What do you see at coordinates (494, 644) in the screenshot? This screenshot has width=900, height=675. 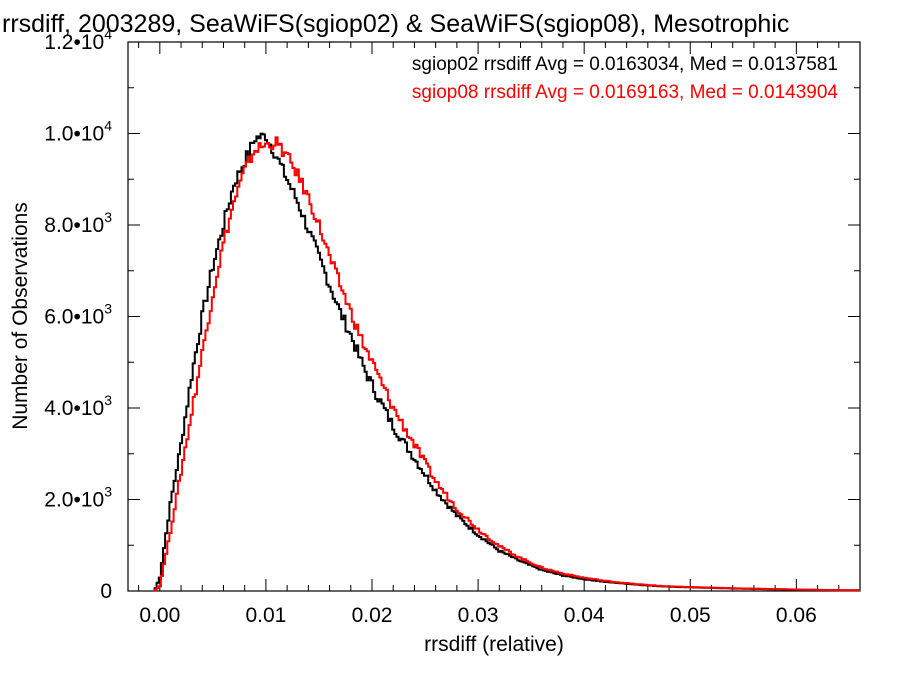 I see `x-axis-label: rrsdiff (relative)` at bounding box center [494, 644].